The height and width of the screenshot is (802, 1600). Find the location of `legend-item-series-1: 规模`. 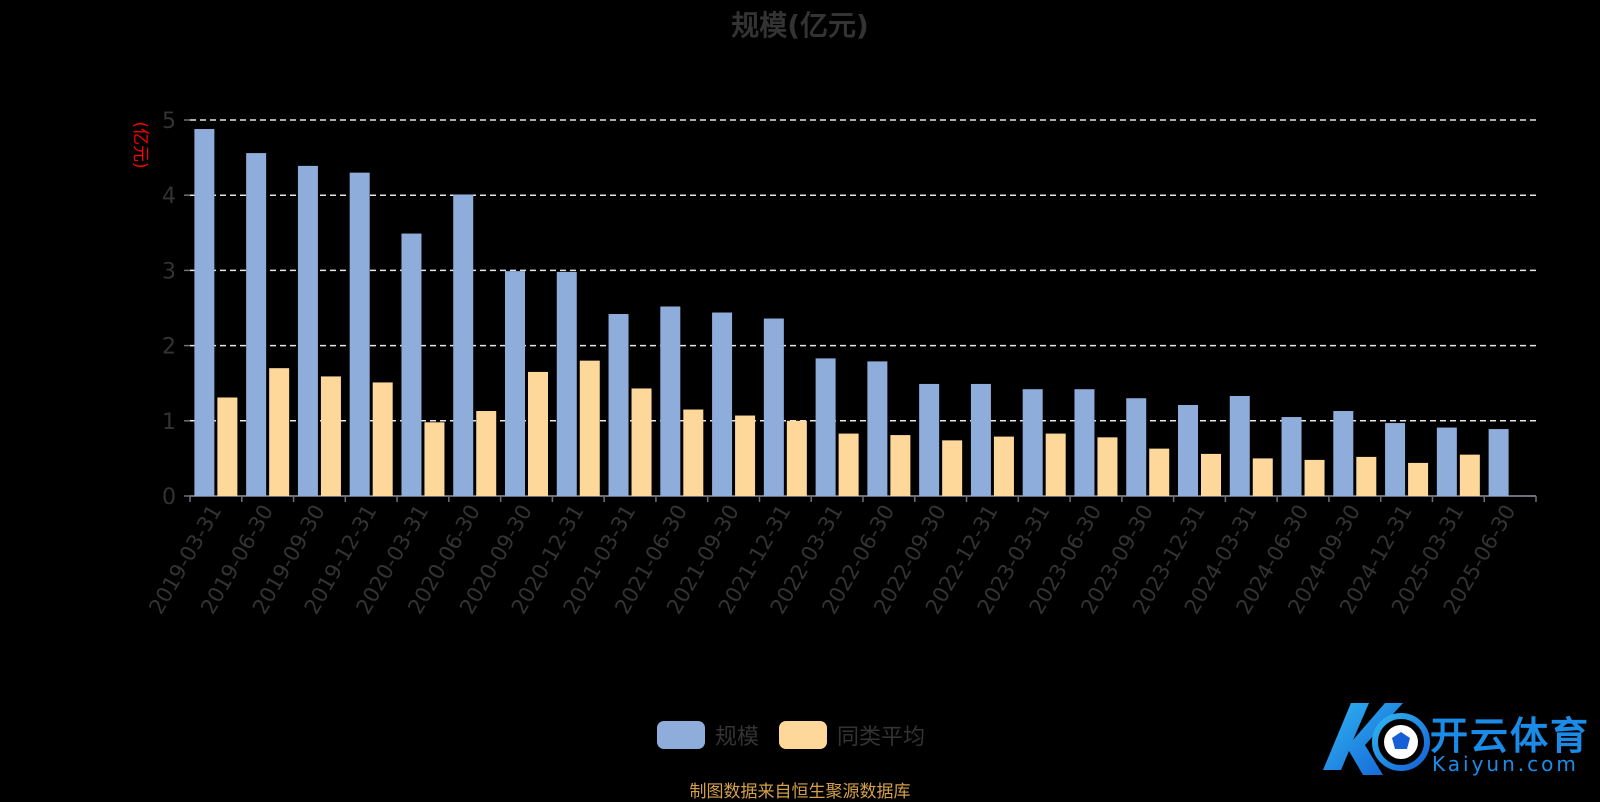

legend-item-series-1: 规模 is located at coordinates (708, 735).